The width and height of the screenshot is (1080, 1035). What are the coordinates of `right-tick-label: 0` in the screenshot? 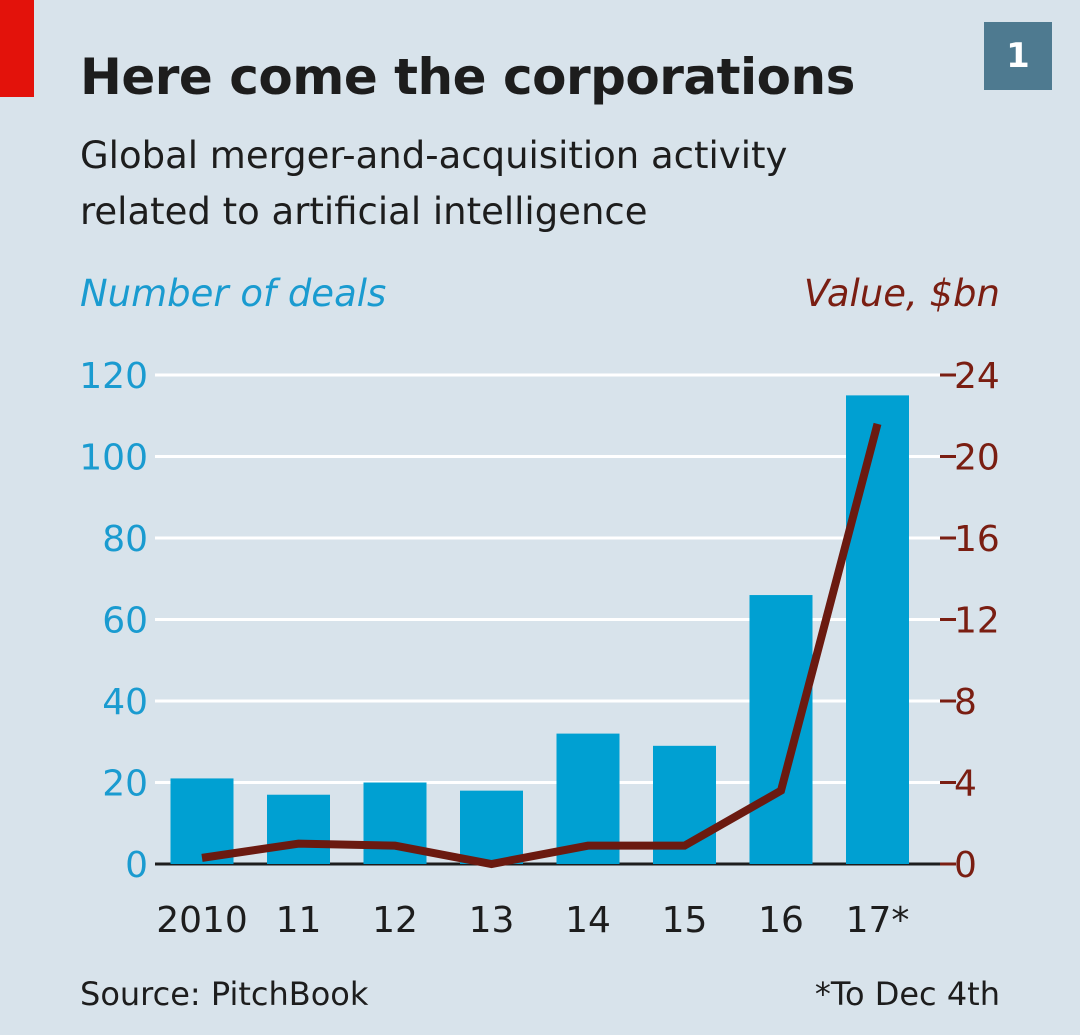 It's located at (965, 865).